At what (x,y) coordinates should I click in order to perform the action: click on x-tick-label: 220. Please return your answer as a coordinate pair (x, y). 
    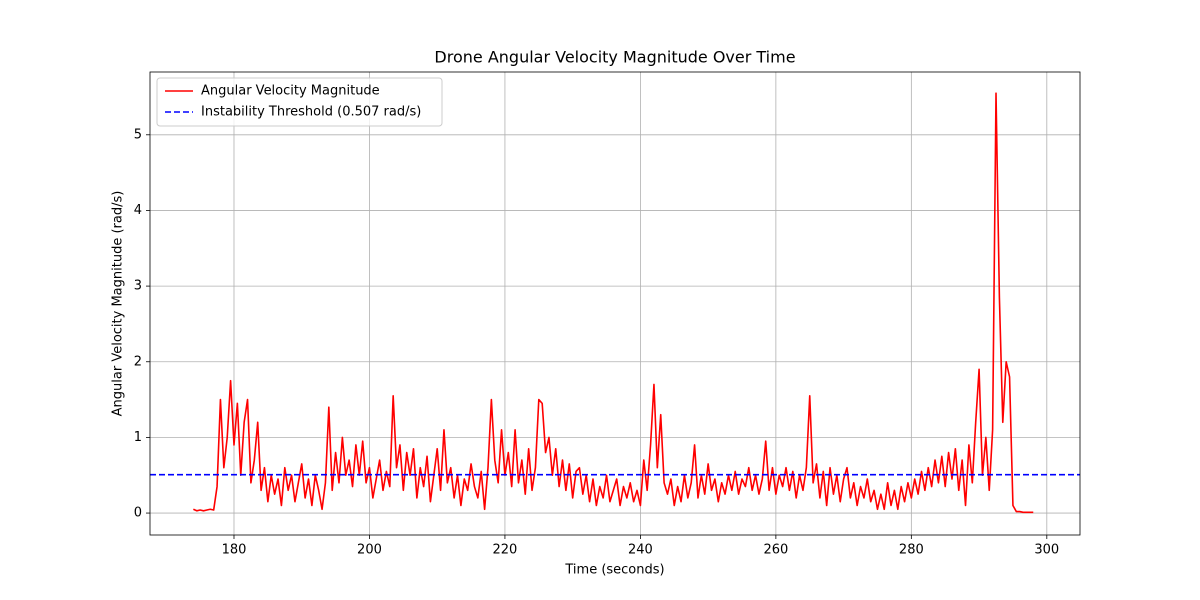
    Looking at the image, I should click on (505, 550).